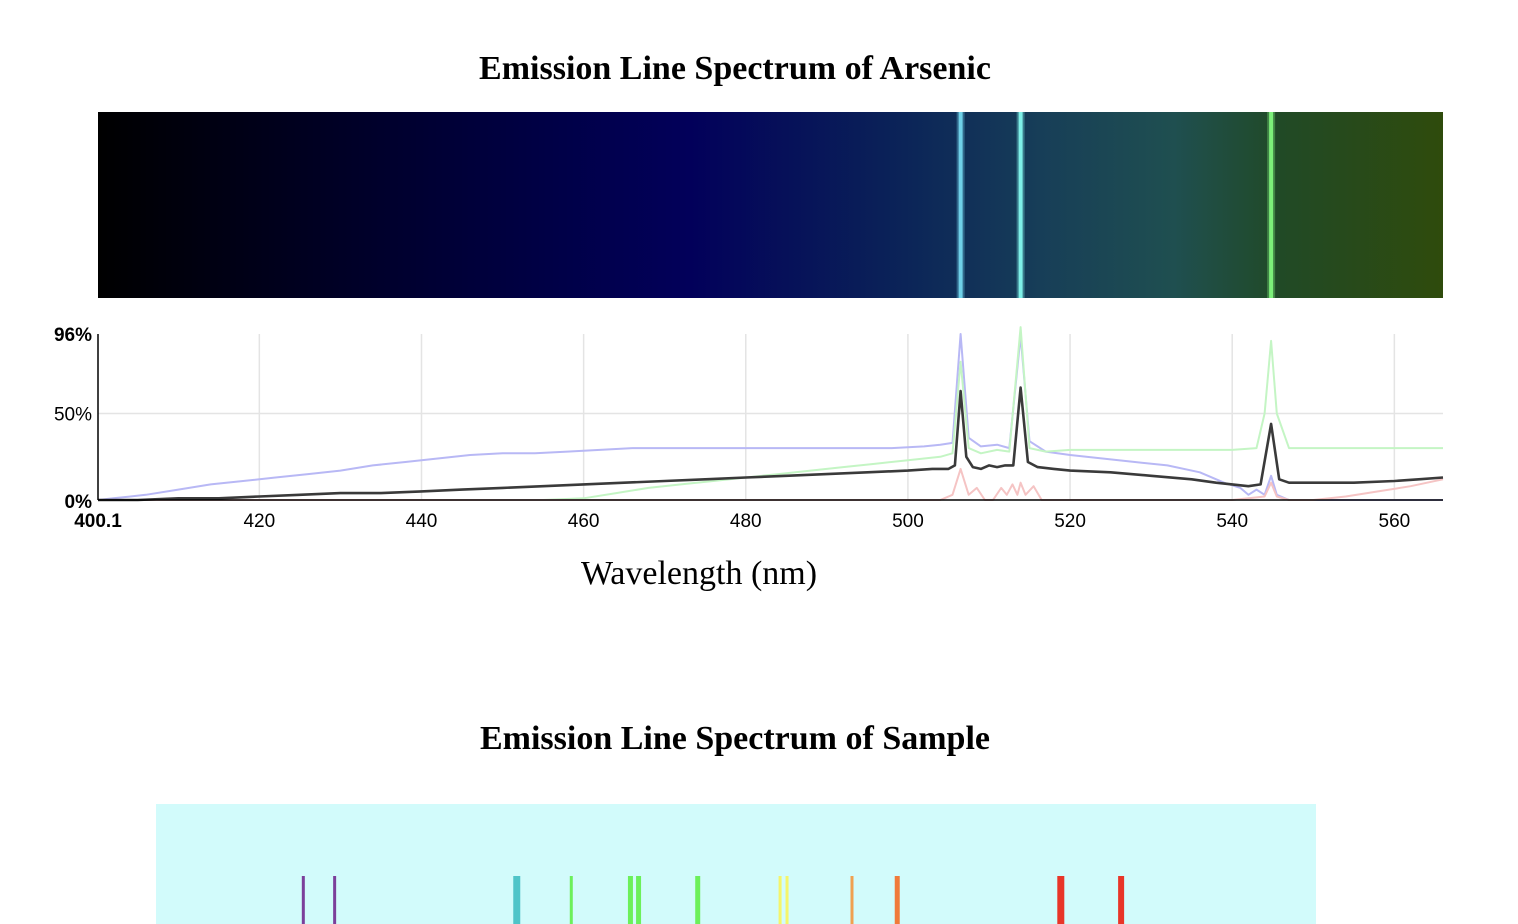 Image resolution: width=1518 pixels, height=924 pixels. Describe the element at coordinates (98, 521) in the screenshot. I see `x-tick-label: 400.1` at that location.